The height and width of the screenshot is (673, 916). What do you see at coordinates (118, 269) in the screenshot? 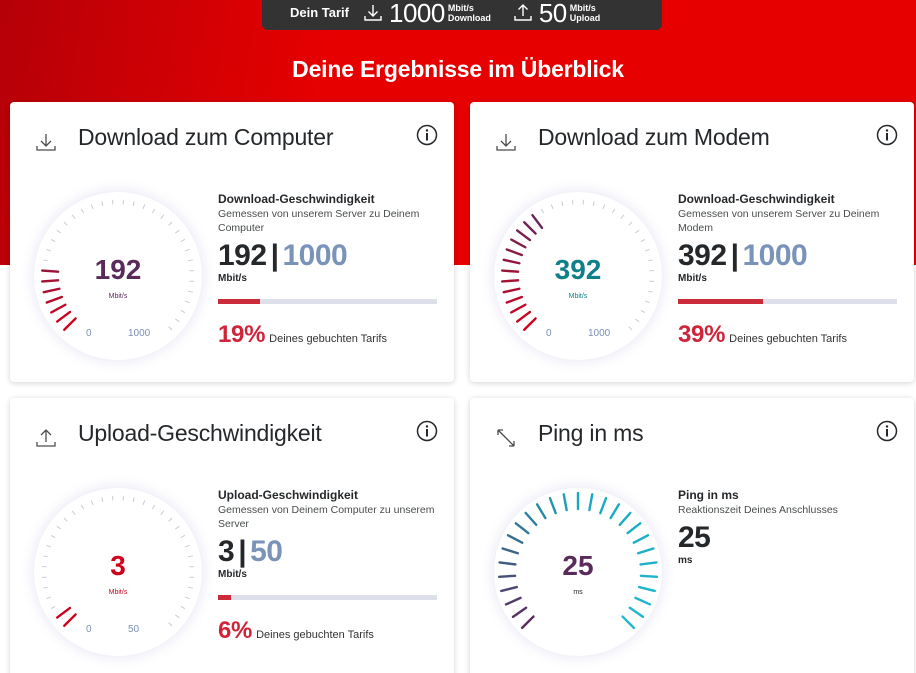
I see `gauge-value: 192` at bounding box center [118, 269].